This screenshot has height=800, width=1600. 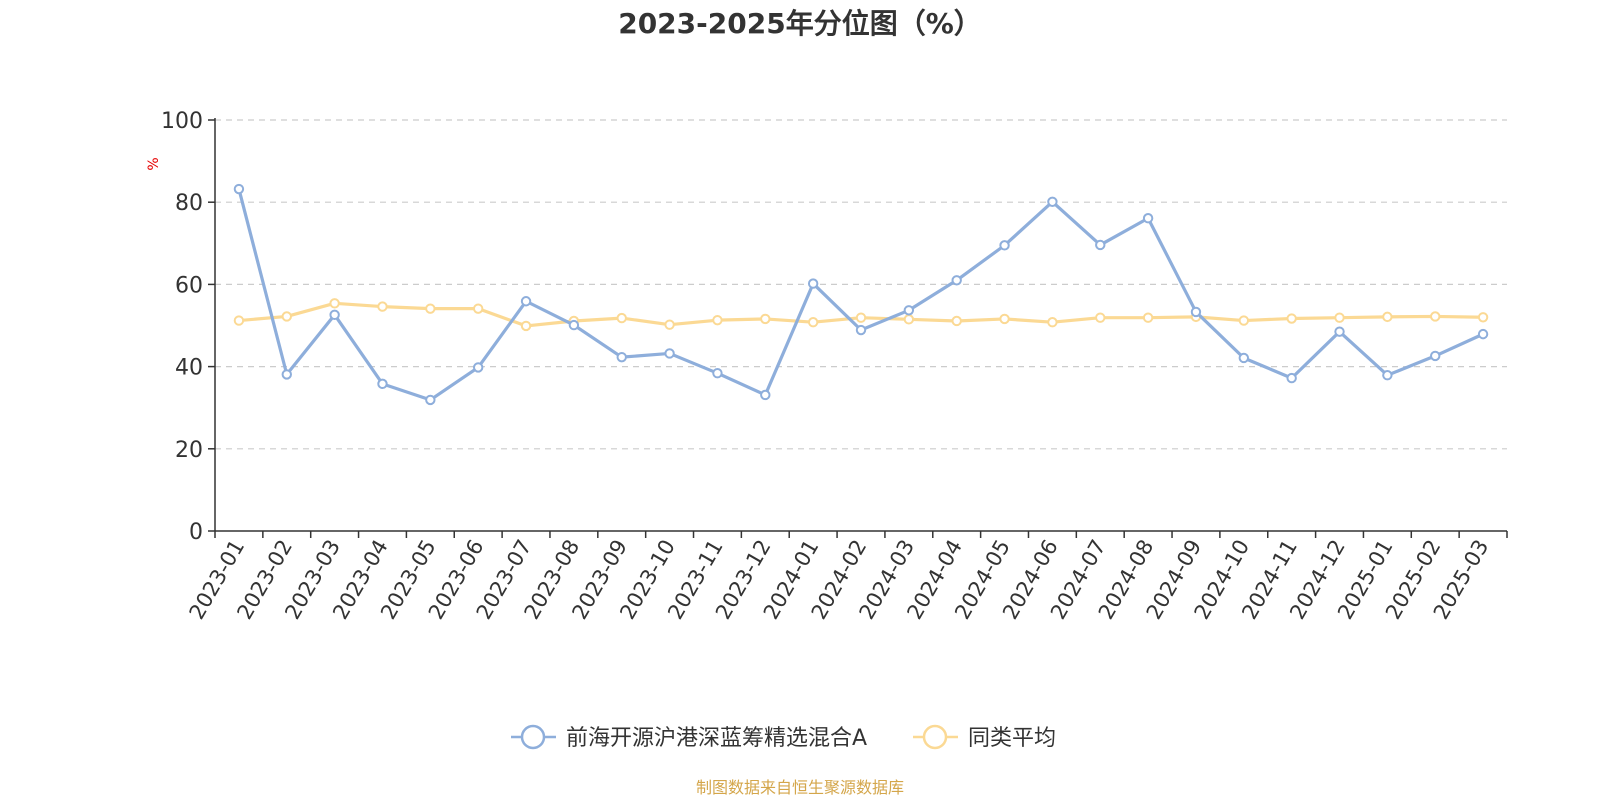 What do you see at coordinates (189, 203) in the screenshot?
I see `y-tick-label: 80` at bounding box center [189, 203].